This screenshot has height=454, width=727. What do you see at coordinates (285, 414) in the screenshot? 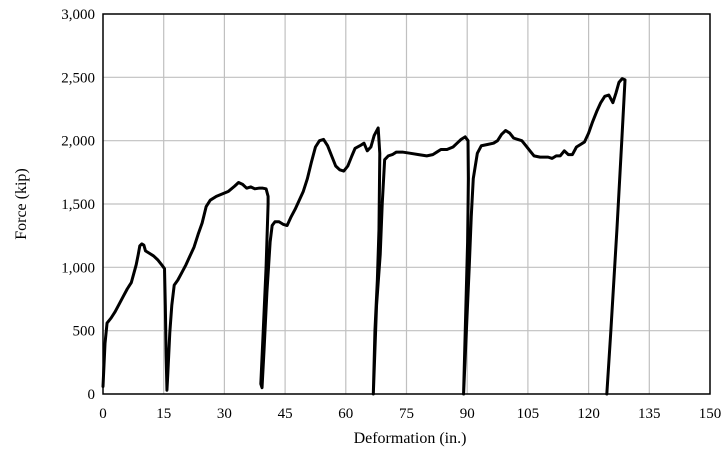
I see `x-tick-label: 45` at bounding box center [285, 414].